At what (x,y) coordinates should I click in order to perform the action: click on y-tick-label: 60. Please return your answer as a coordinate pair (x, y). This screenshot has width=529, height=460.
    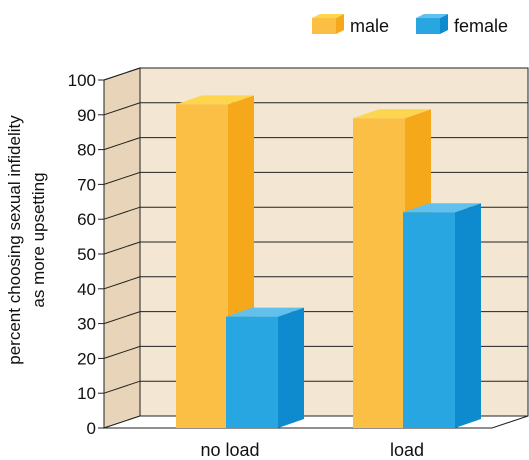
    Looking at the image, I should click on (86, 219).